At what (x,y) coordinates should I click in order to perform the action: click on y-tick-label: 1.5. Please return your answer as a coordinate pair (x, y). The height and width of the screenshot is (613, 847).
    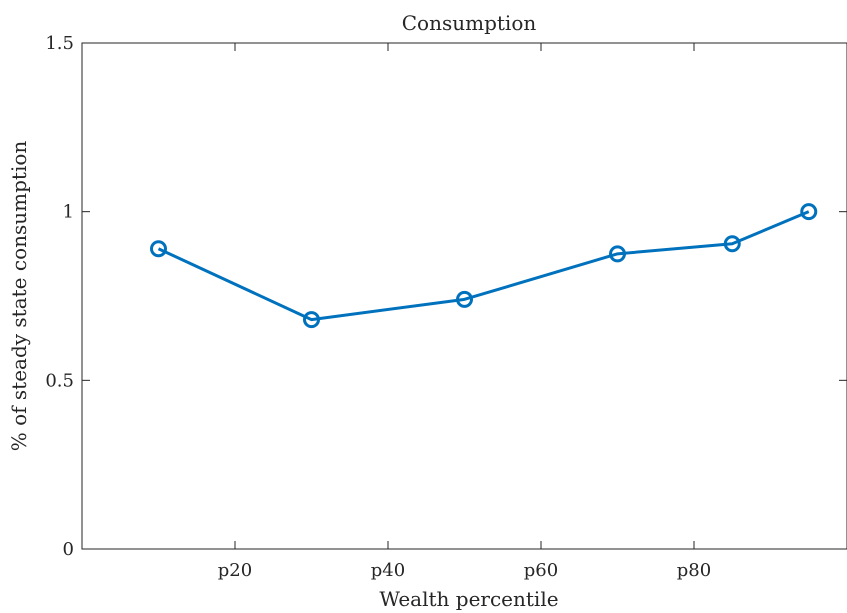
    Looking at the image, I should click on (59, 43).